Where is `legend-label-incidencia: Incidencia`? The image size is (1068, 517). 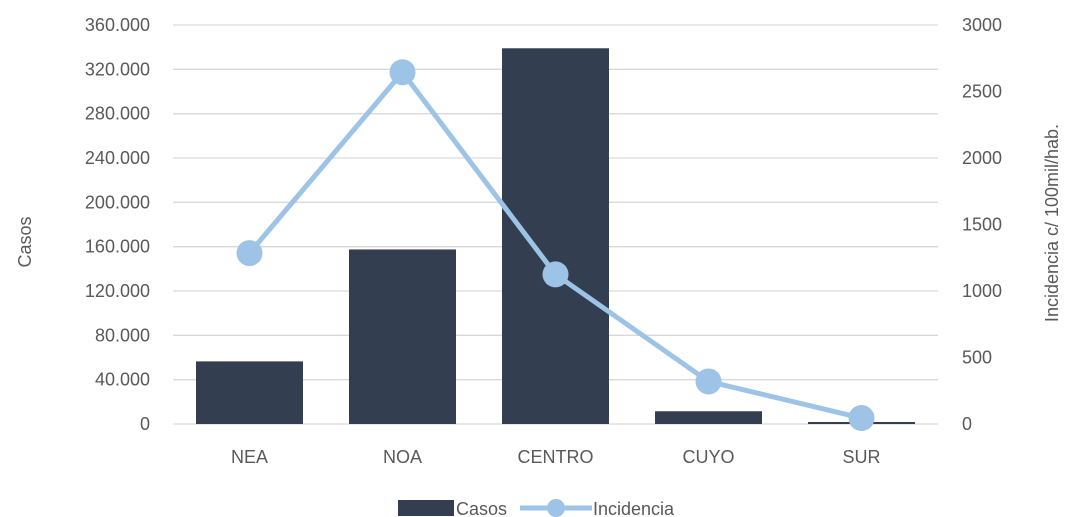 legend-label-incidencia: Incidencia is located at coordinates (634, 508).